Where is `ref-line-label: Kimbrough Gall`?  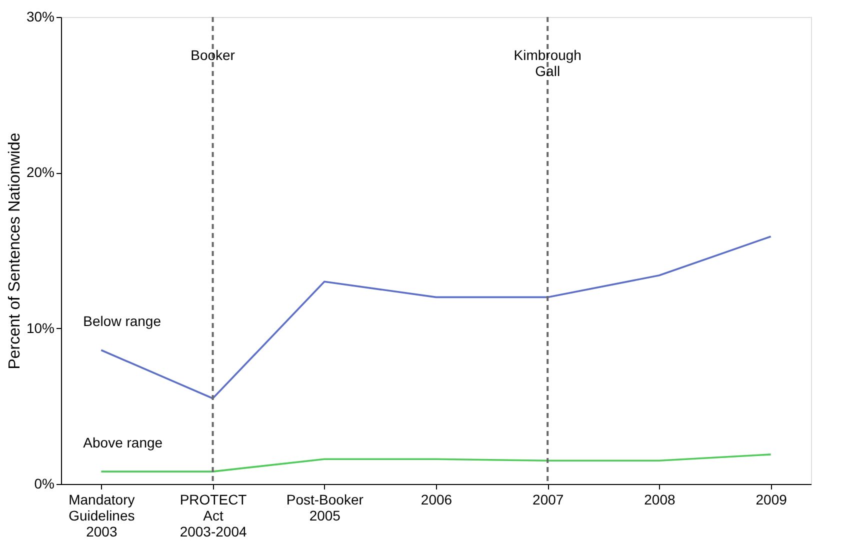
ref-line-label: Kimbrough Gall is located at coordinates (548, 63).